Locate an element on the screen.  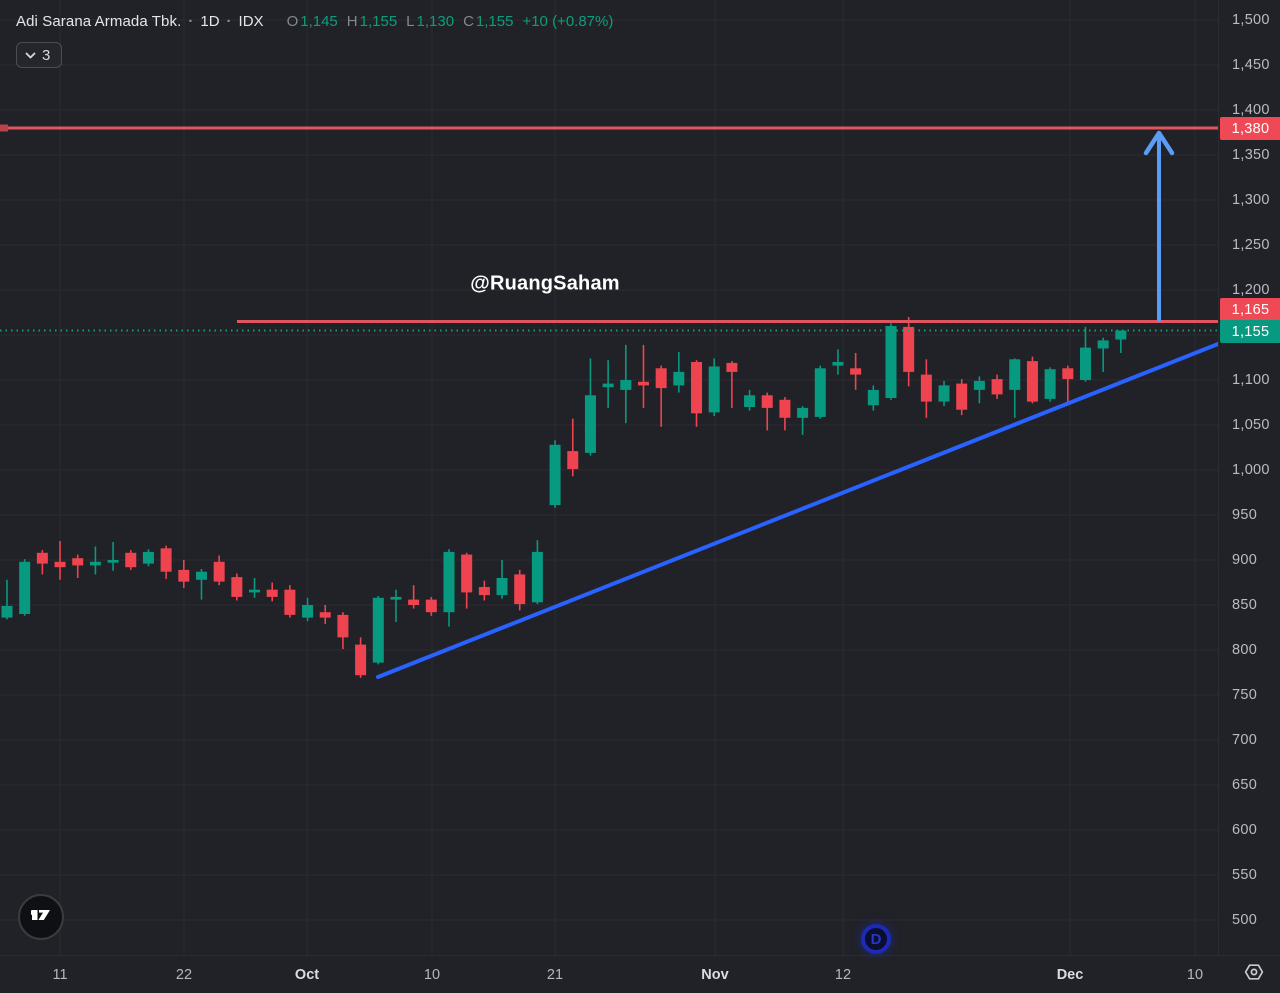
price-tick-label: 650 is located at coordinates (1245, 785).